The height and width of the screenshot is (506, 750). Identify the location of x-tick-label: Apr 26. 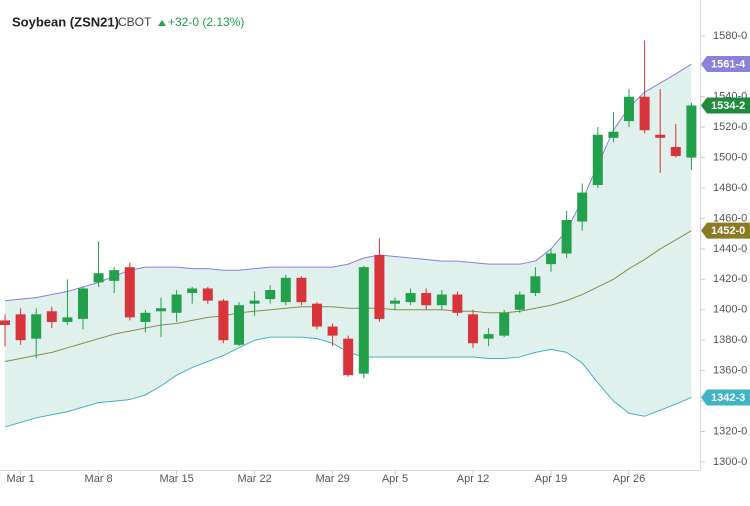
(629, 479).